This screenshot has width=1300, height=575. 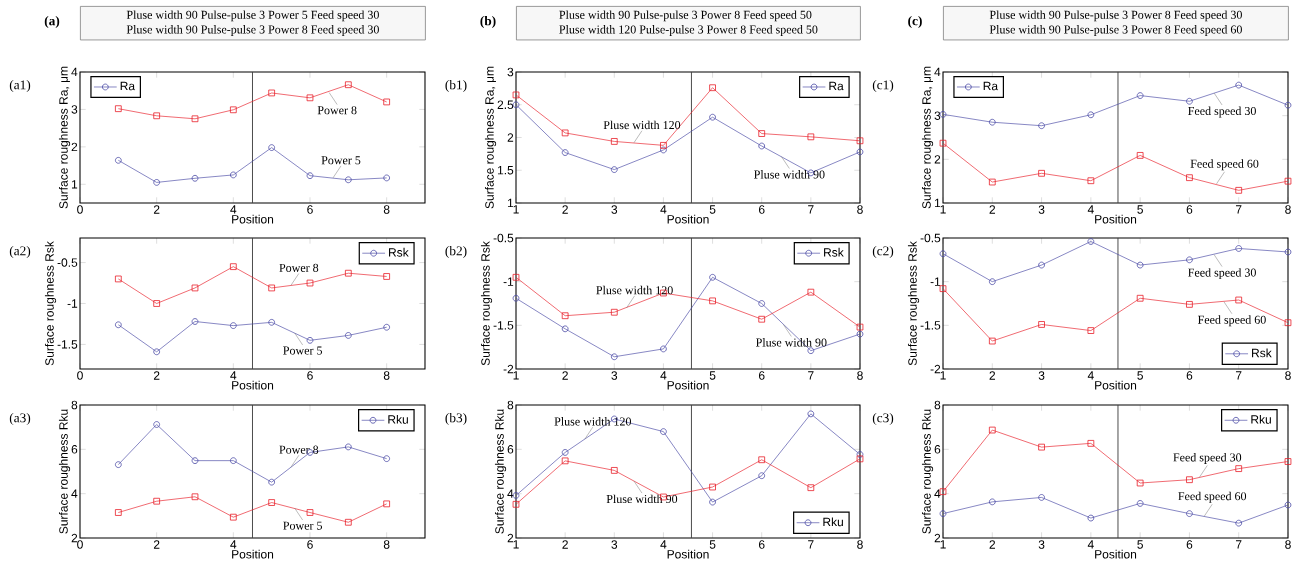 What do you see at coordinates (688, 30) in the screenshot?
I see `text: Pluse width 120 Pulse-pulse 3 Power 8 Feed speed 50` at bounding box center [688, 30].